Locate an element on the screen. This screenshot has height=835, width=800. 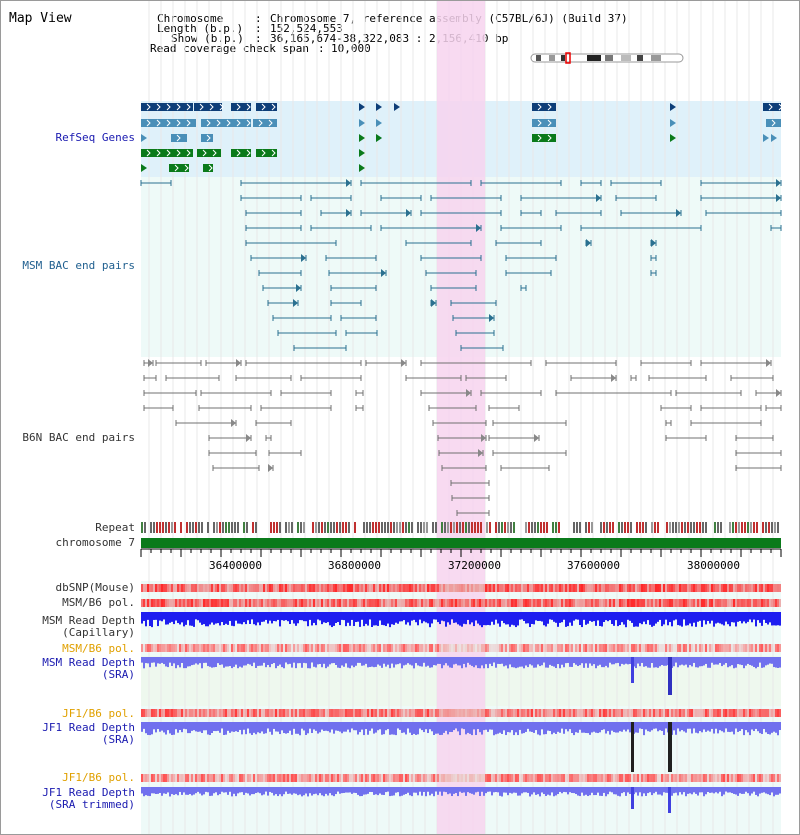
gene-block is located at coordinates (773, 123).